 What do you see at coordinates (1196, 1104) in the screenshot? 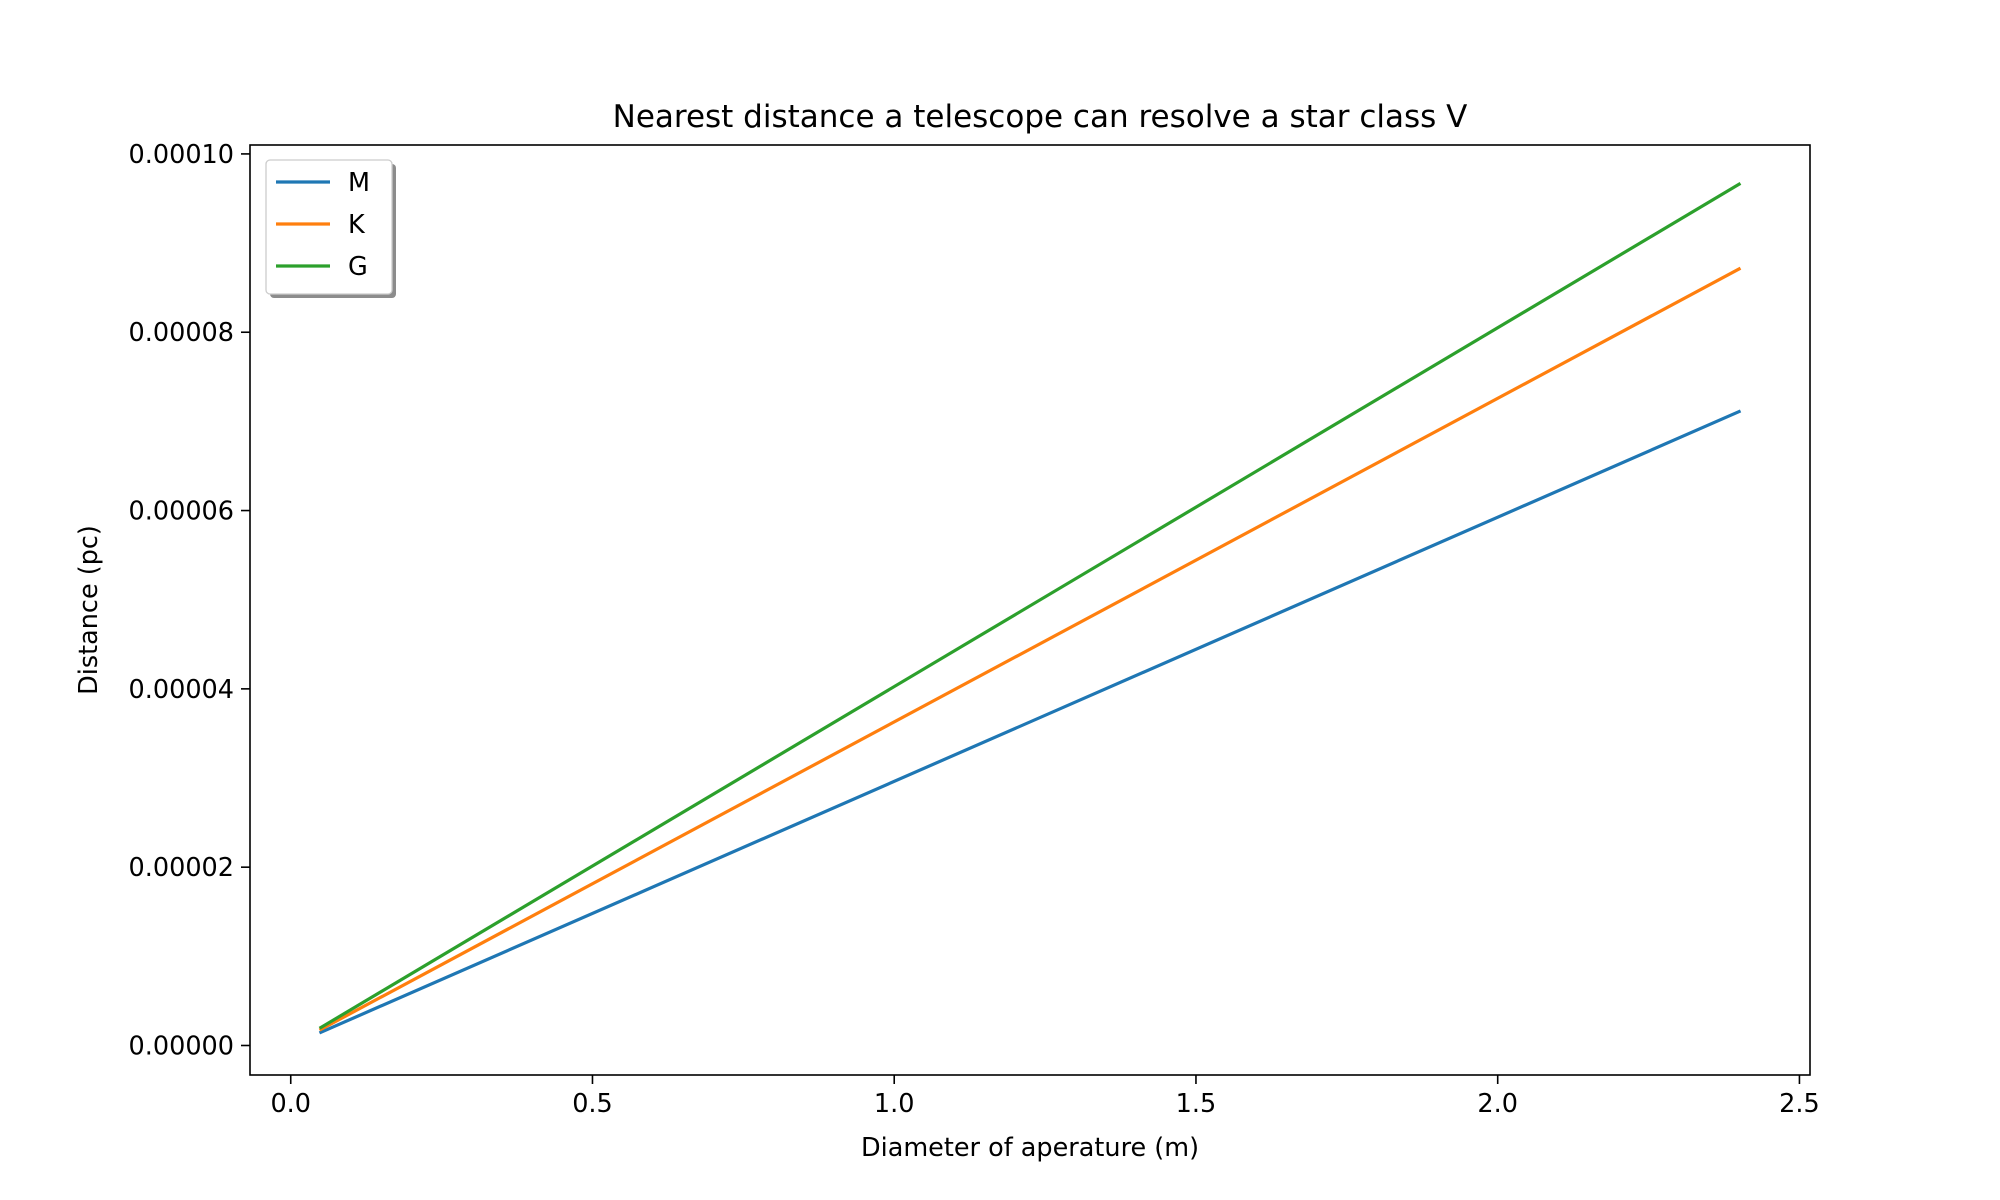
I see `x-tick-label: 1.5` at bounding box center [1196, 1104].